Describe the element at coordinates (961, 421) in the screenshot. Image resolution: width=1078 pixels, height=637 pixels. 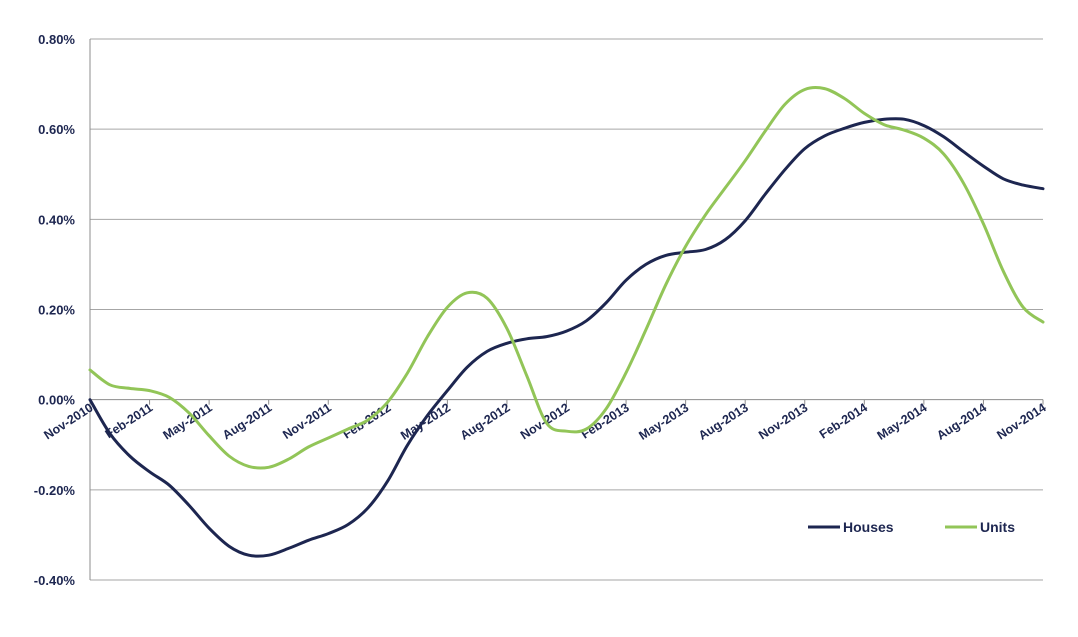
I see `x-tick-label: Aug-2014` at that location.